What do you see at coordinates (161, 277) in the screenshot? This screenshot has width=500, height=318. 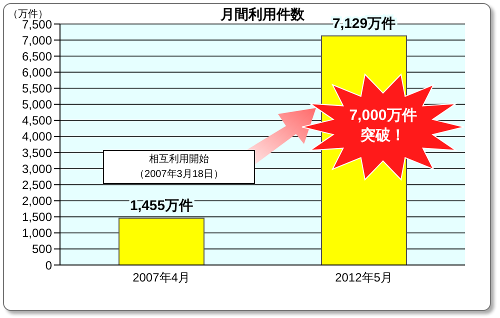 I see `x-tick-label: 2007年4月` at bounding box center [161, 277].